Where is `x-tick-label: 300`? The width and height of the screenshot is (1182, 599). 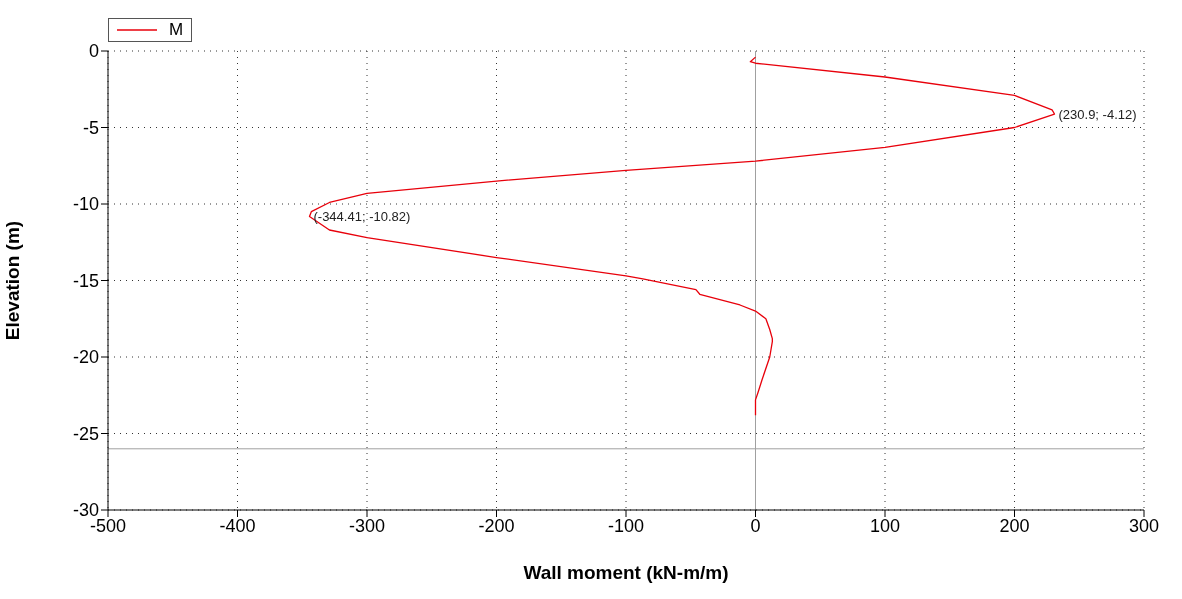
x-tick-label: 300 is located at coordinates (1144, 525).